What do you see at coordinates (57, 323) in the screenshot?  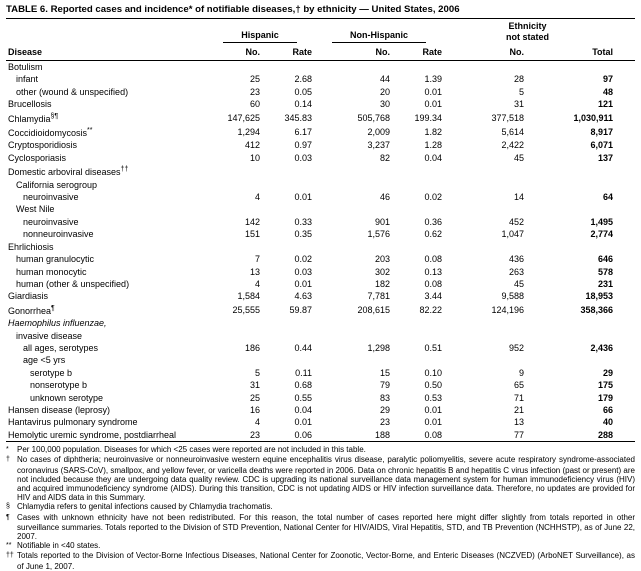 I see `disease-label: Haemophilus influenzae,` at bounding box center [57, 323].